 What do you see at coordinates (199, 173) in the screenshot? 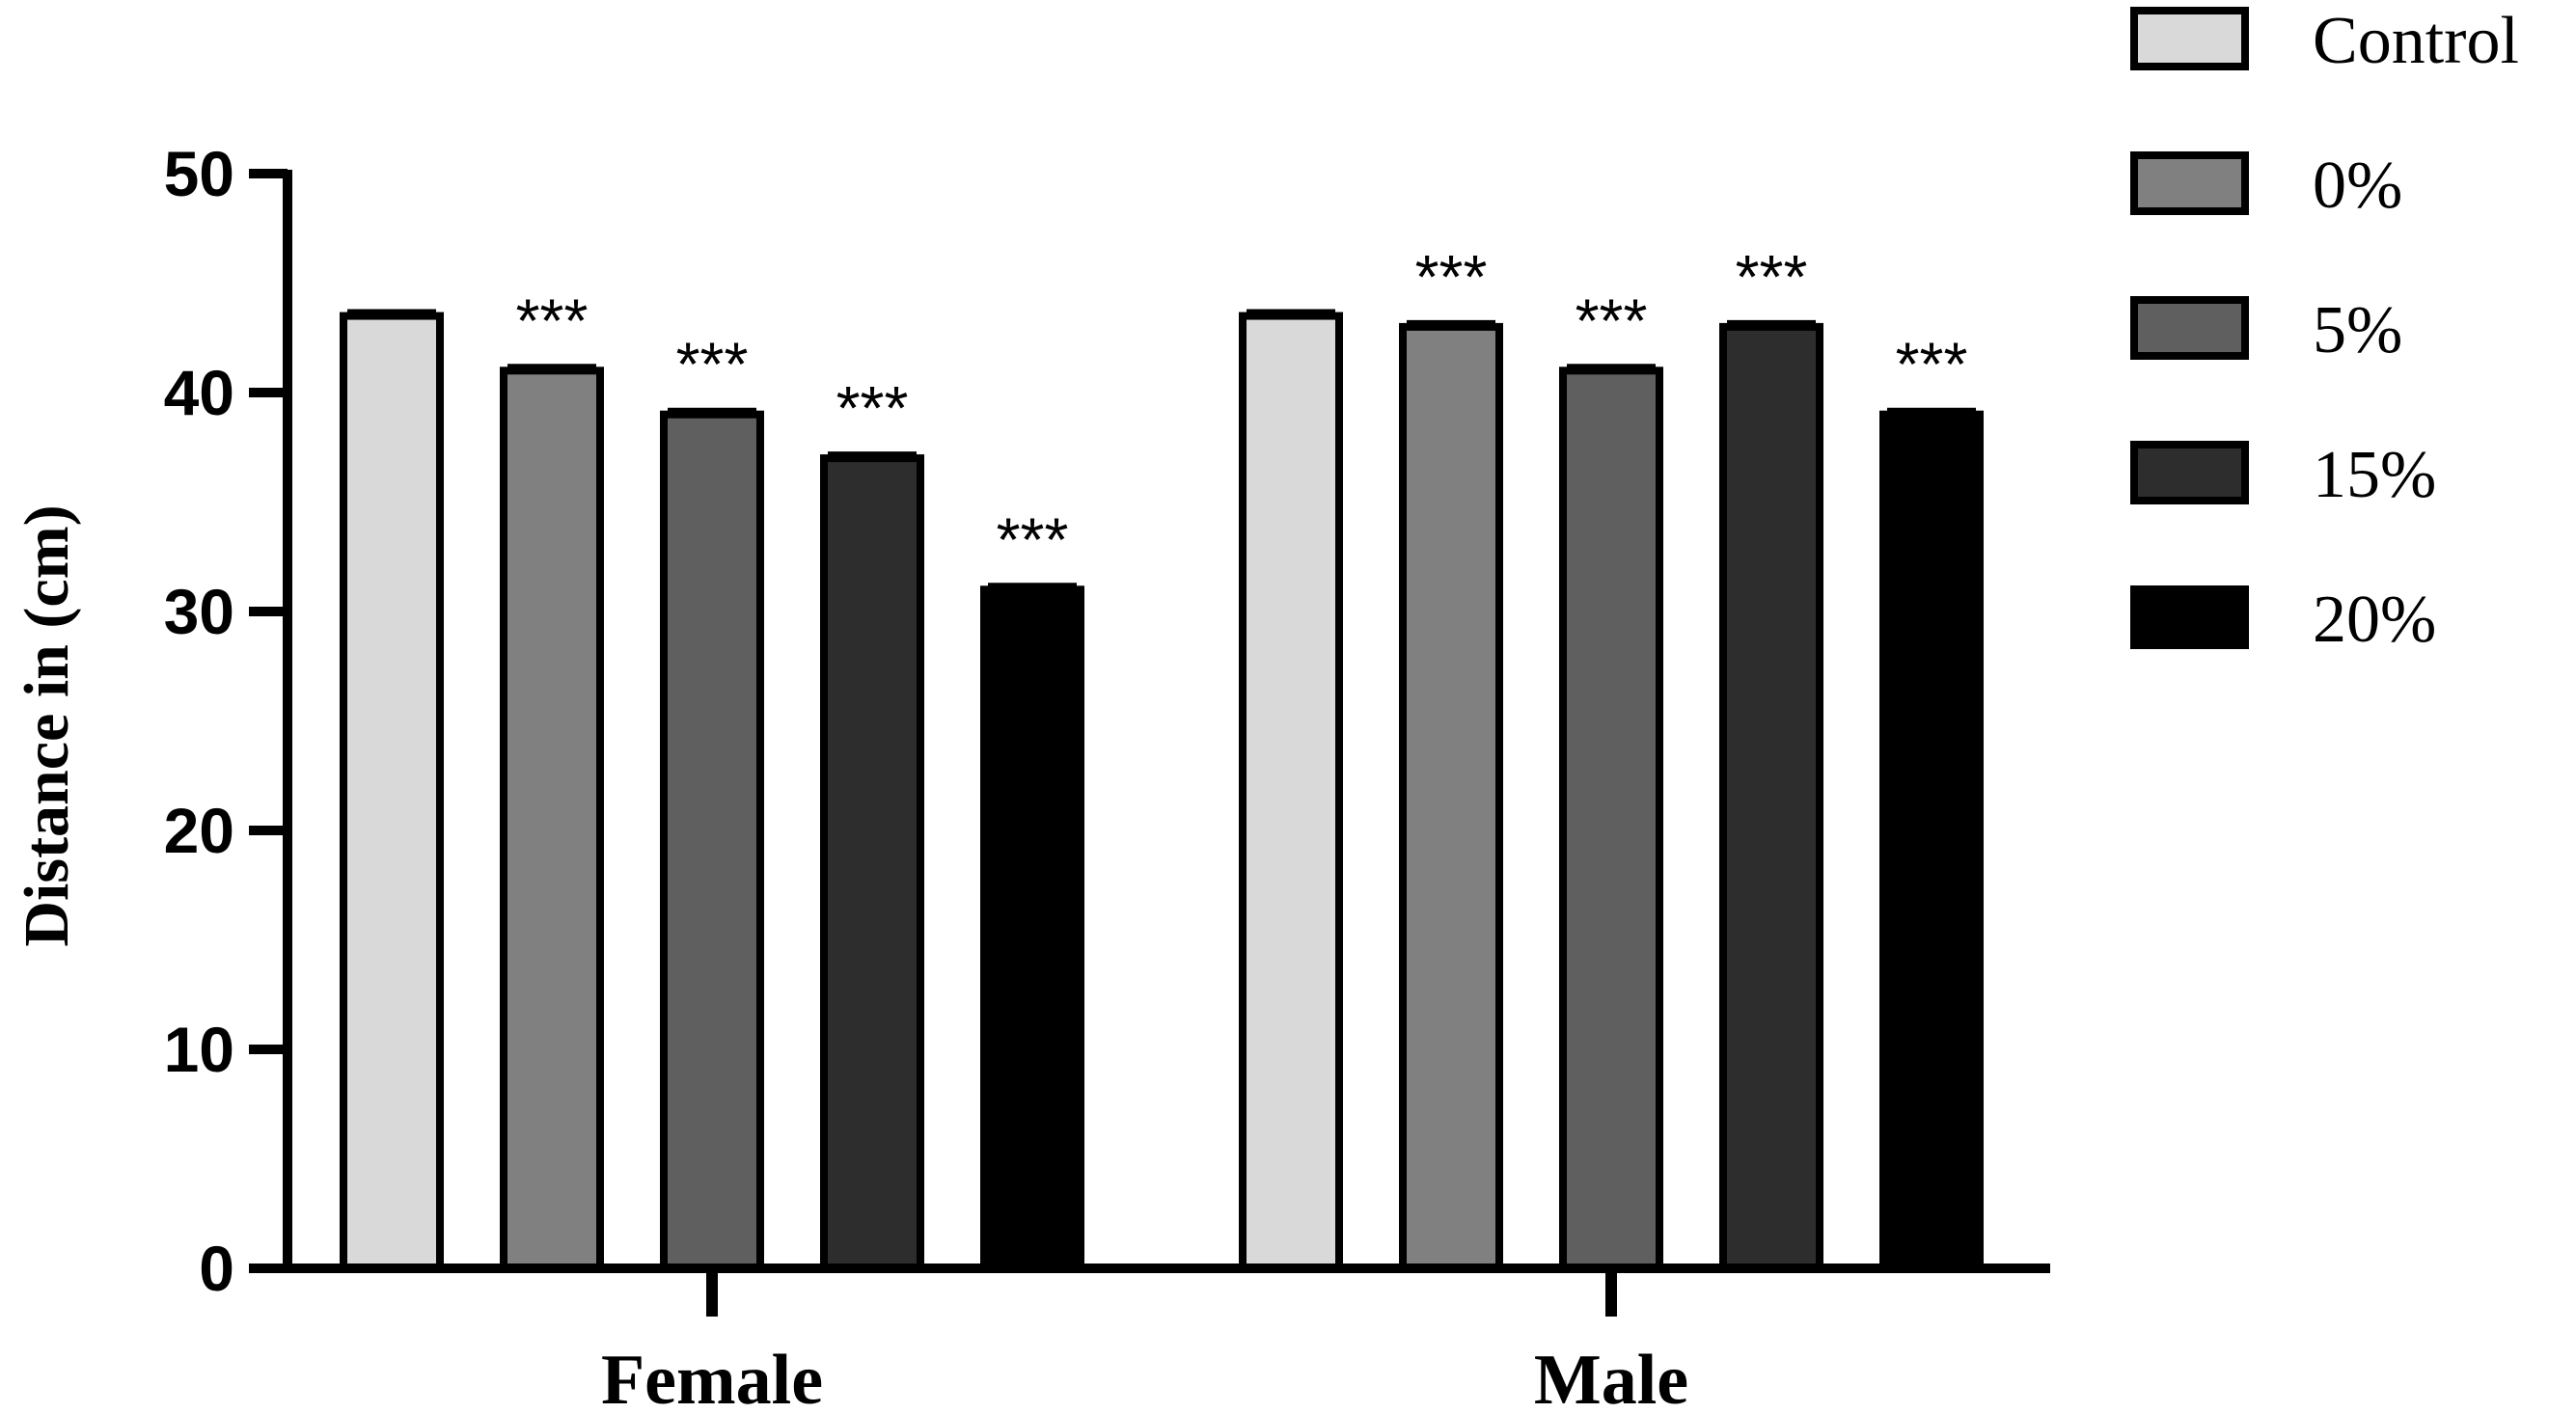
I see `y-tick-label: 50` at bounding box center [199, 173].